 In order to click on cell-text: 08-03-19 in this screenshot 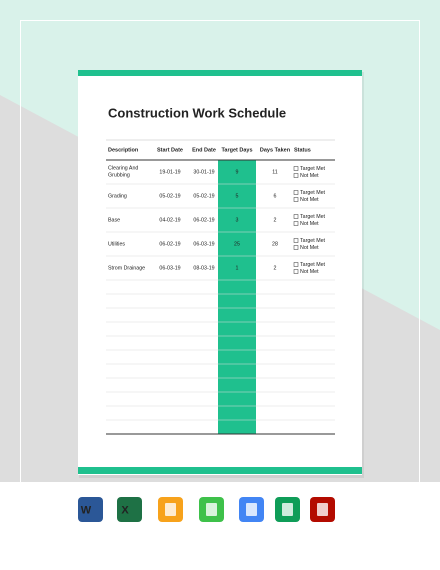, I will do `click(203, 268)`.